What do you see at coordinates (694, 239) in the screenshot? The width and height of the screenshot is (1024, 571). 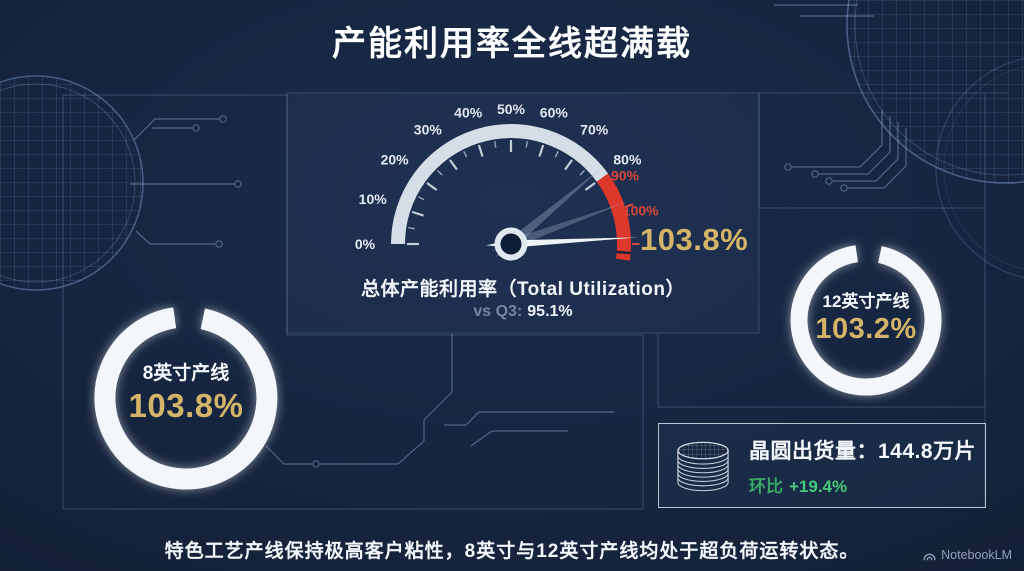 I see `gauge-value: 103.8%` at bounding box center [694, 239].